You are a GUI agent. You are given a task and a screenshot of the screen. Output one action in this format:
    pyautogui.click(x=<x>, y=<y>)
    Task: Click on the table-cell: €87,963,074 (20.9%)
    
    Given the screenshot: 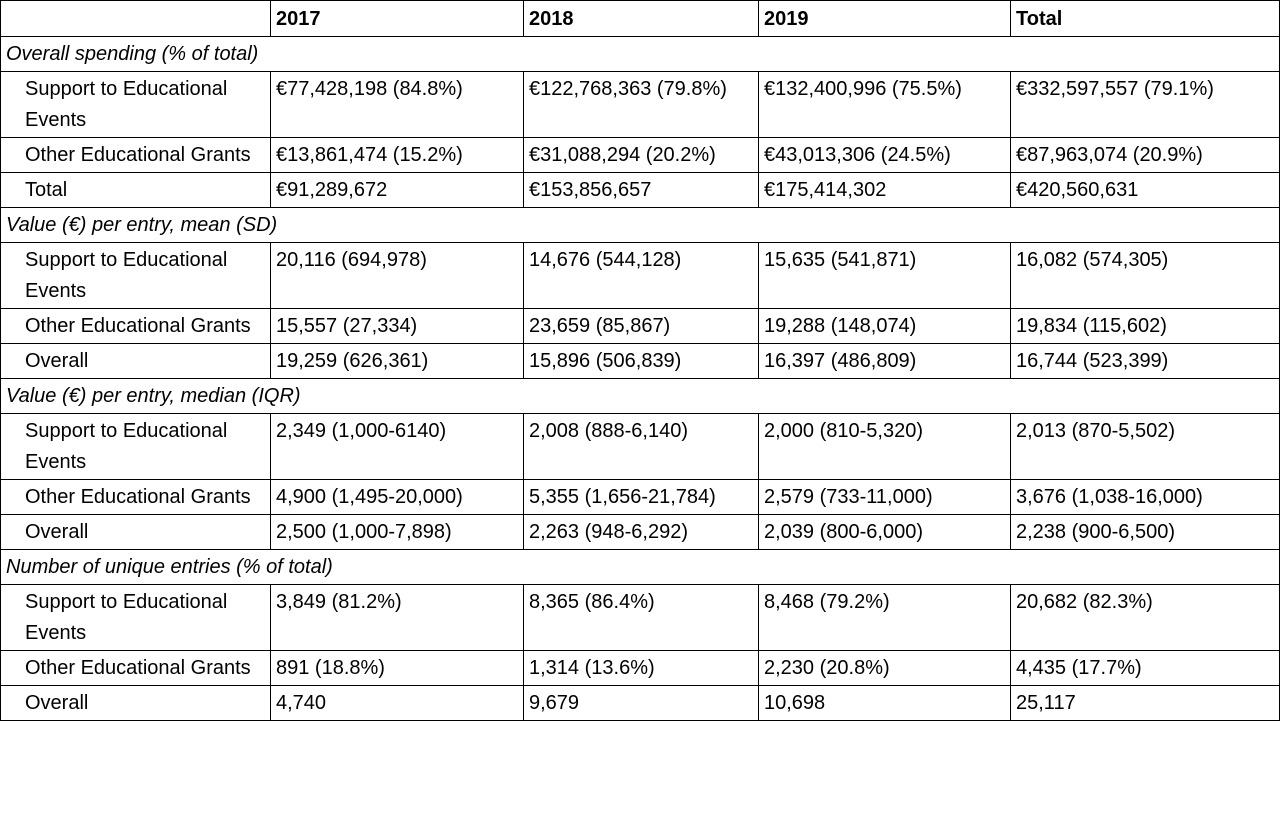 What is the action you would take?
    pyautogui.click(x=1145, y=155)
    